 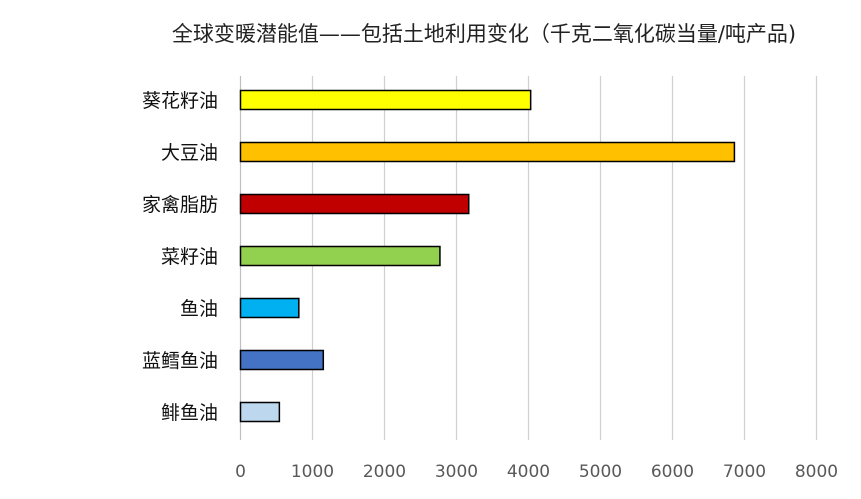 I want to click on x-tick-label: 7000, so click(x=744, y=472).